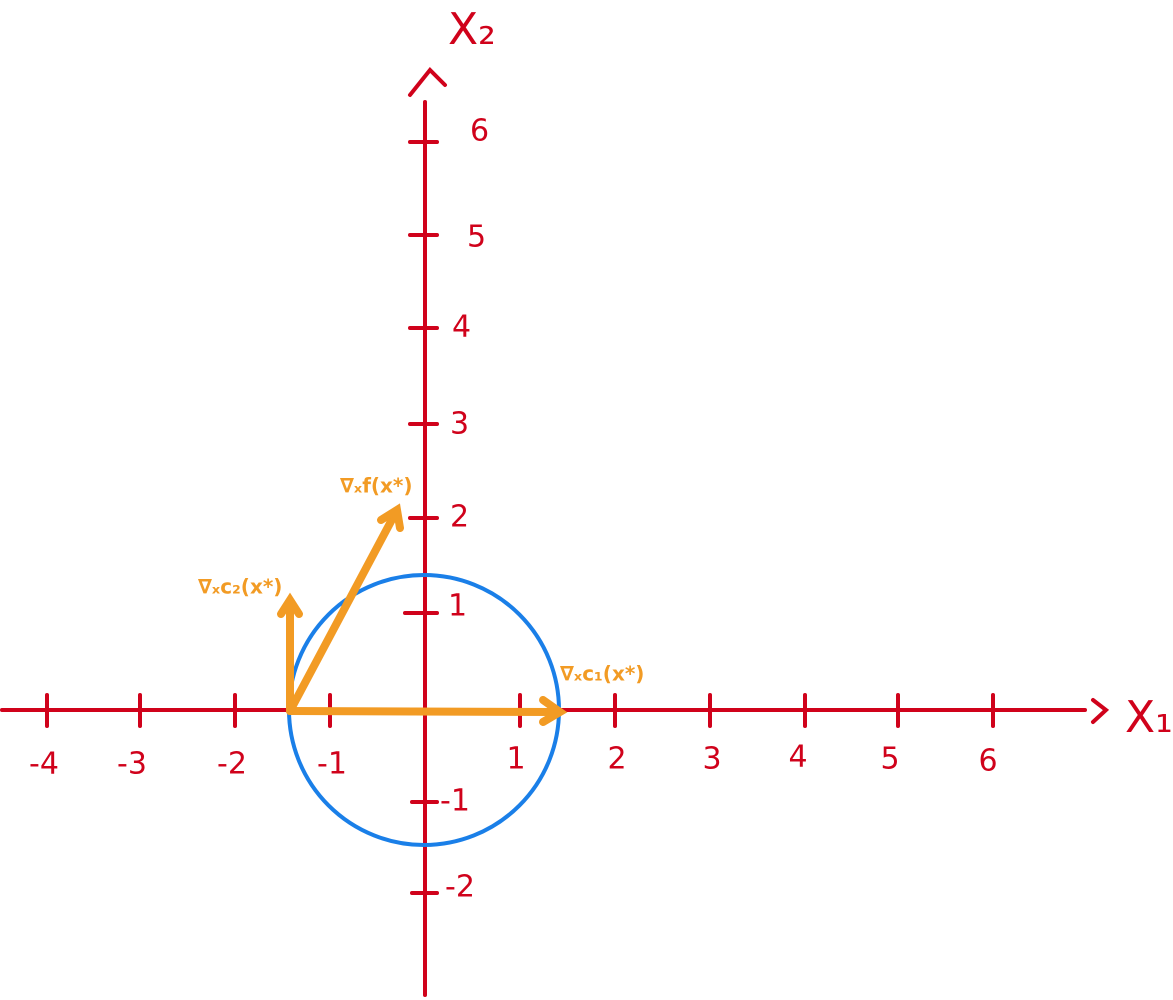 This screenshot has height=1000, width=1173. I want to click on x-tick-label: 5, so click(889, 759).